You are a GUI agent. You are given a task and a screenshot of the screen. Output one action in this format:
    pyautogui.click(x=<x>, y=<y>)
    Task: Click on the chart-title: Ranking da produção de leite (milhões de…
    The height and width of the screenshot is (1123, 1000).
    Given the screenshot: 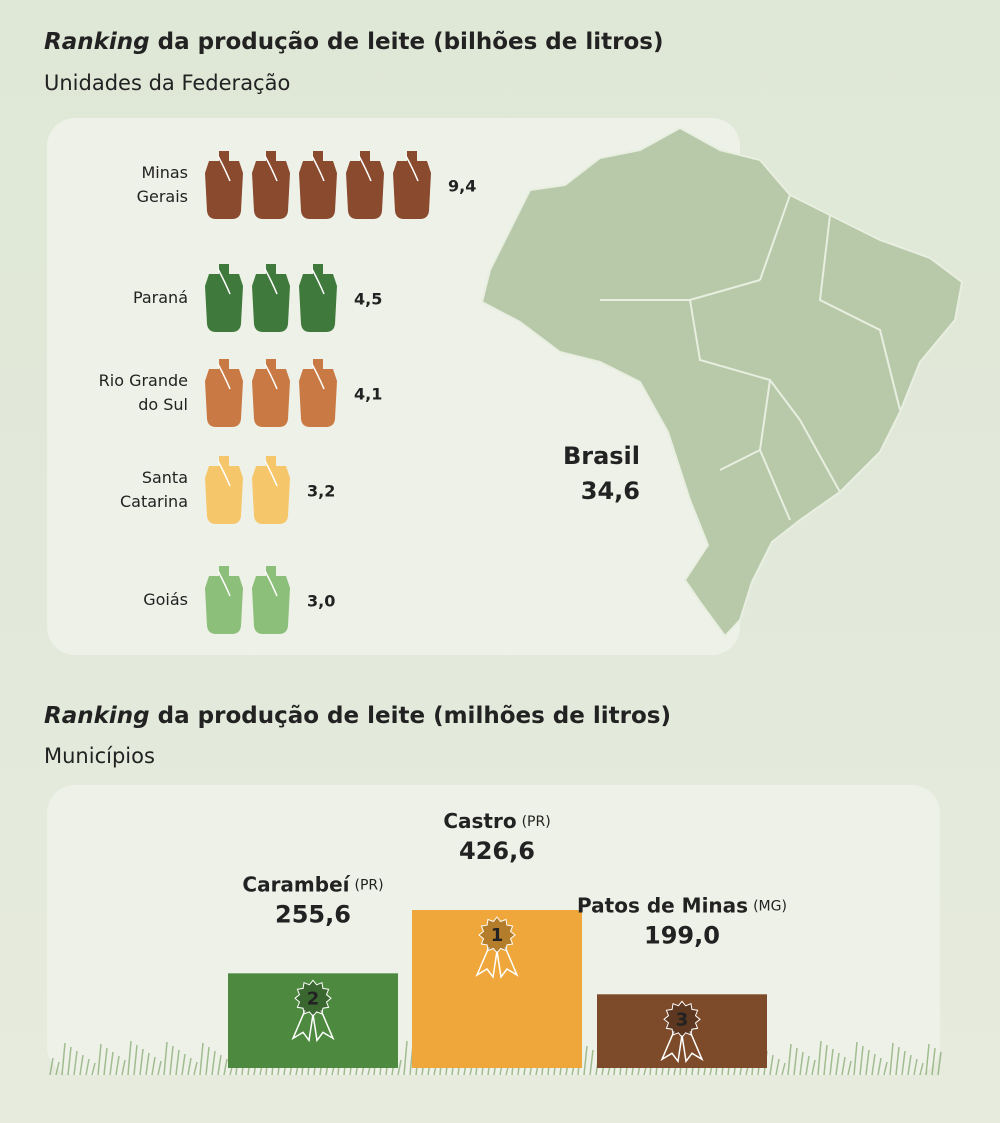 What is the action you would take?
    pyautogui.click(x=357, y=716)
    